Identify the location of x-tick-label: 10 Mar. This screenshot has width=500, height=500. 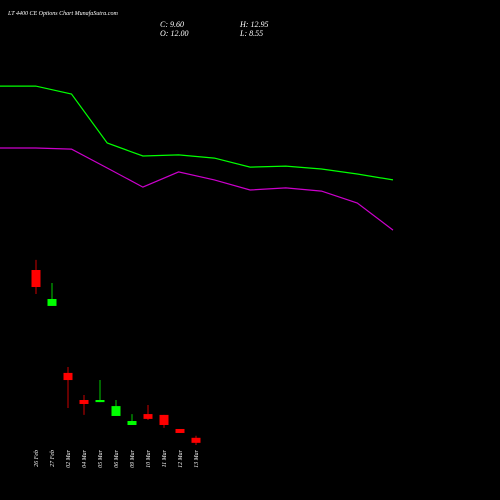
(149, 458).